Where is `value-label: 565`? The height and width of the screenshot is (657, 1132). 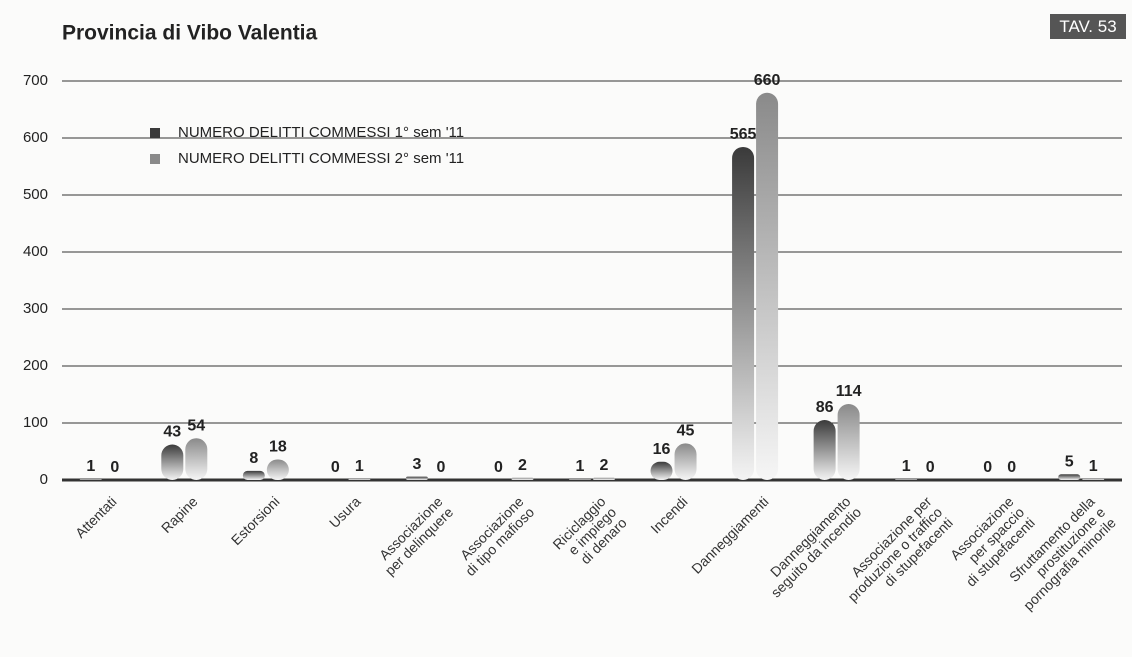 value-label: 565 is located at coordinates (743, 134).